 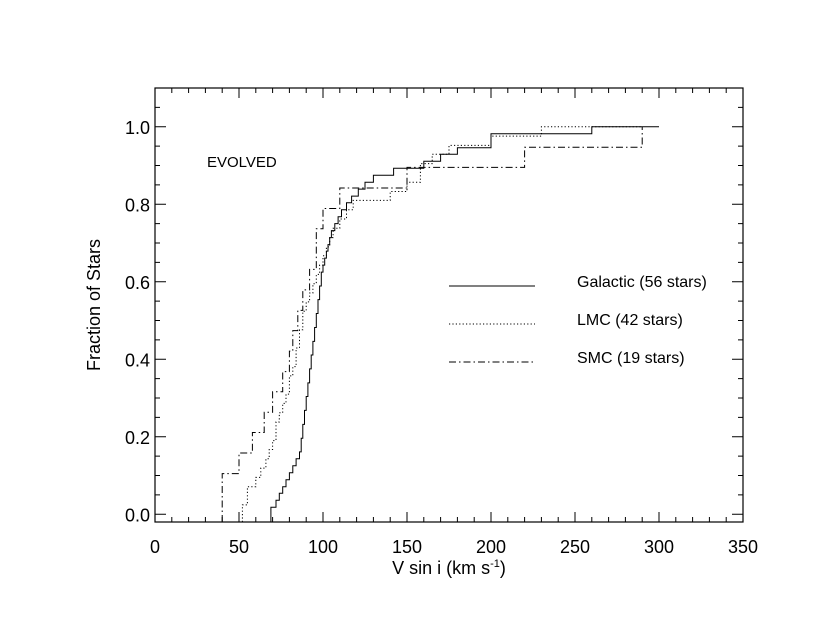 What do you see at coordinates (137, 438) in the screenshot?
I see `y-tick-label: 0.2` at bounding box center [137, 438].